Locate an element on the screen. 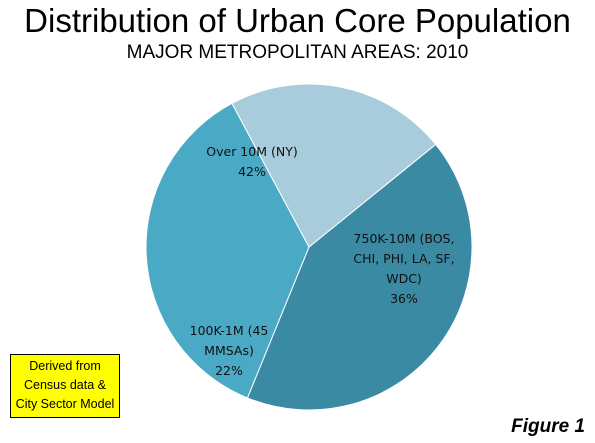 This screenshot has height=443, width=595. source-note-line: Derived from is located at coordinates (65, 366).